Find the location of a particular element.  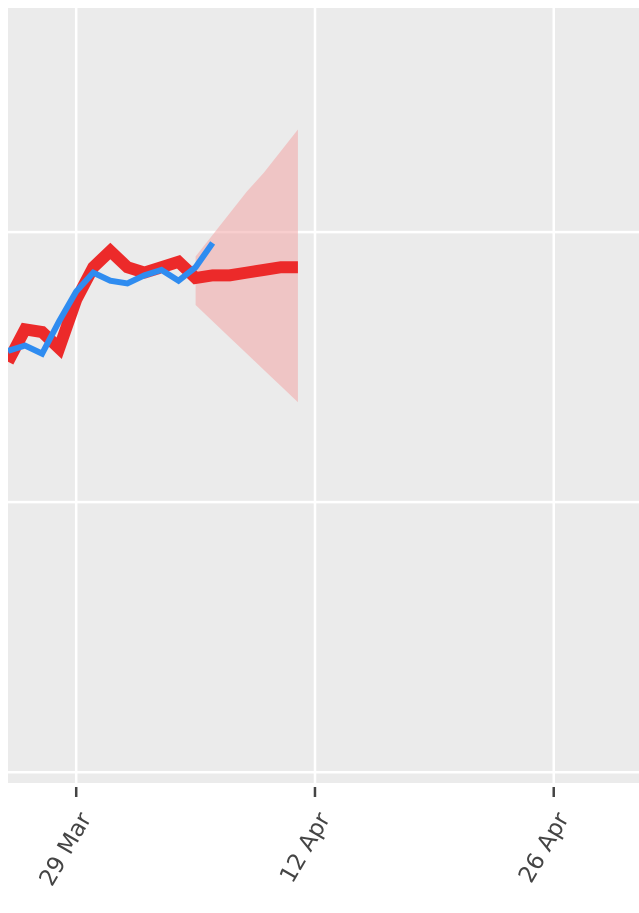

x-tick-label: 26 Apr is located at coordinates (544, 848).